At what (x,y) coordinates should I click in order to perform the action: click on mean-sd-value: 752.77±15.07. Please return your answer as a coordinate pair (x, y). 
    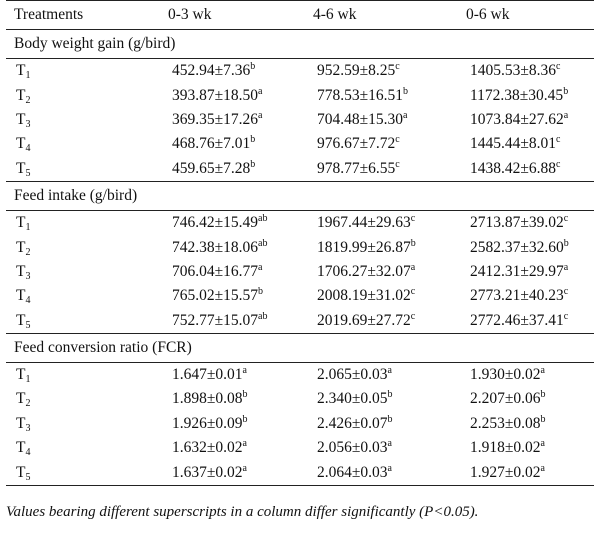
    Looking at the image, I should click on (215, 320).